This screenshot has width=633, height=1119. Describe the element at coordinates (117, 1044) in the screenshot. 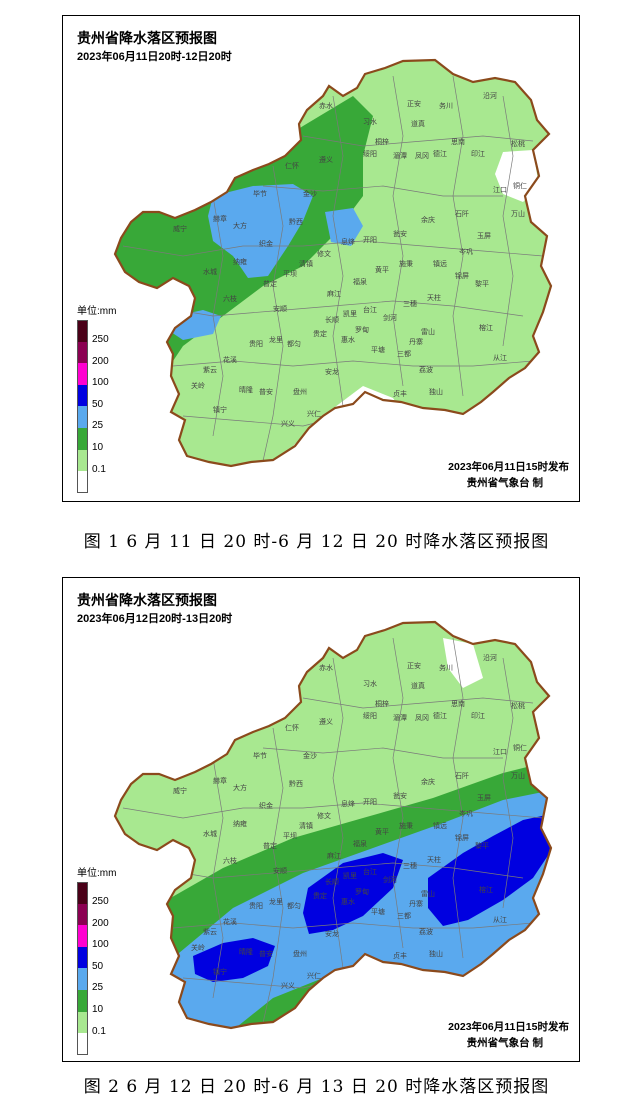

I see `legend-item` at that location.